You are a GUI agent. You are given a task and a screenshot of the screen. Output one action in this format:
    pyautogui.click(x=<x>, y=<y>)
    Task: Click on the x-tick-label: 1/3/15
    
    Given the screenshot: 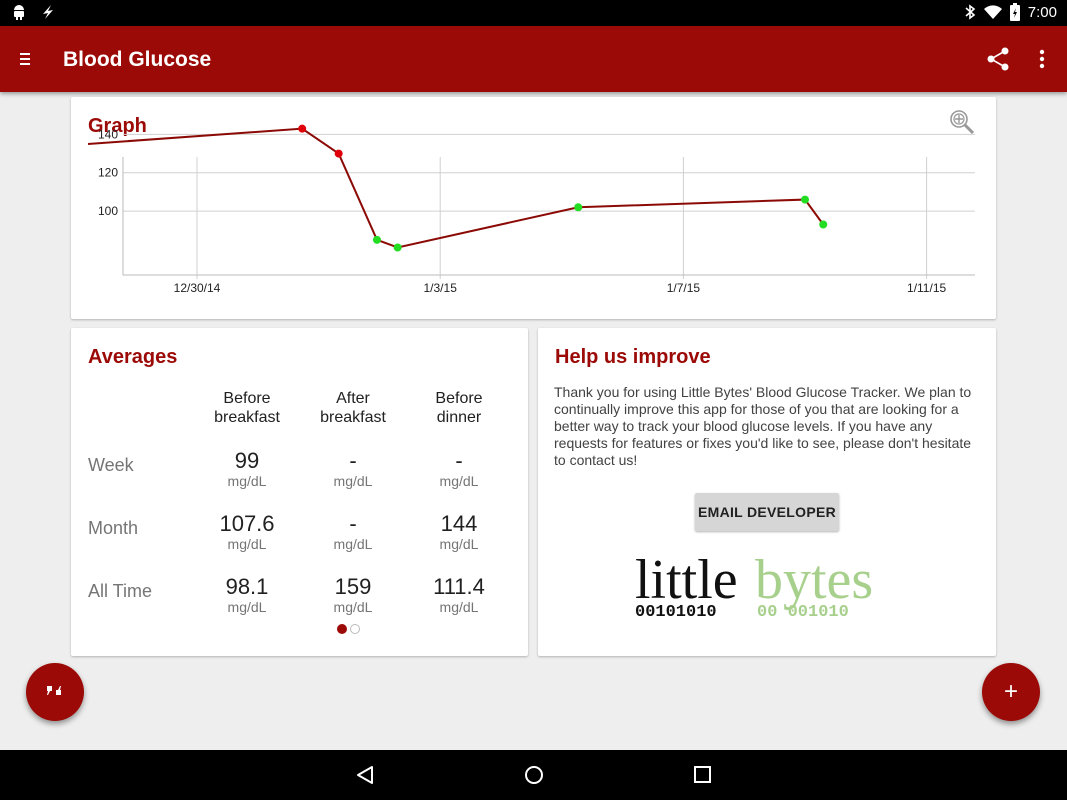 What is the action you would take?
    pyautogui.click(x=441, y=288)
    